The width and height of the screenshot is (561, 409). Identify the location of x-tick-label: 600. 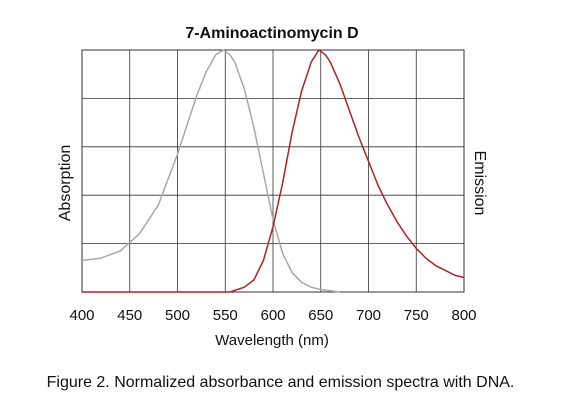
(272, 315).